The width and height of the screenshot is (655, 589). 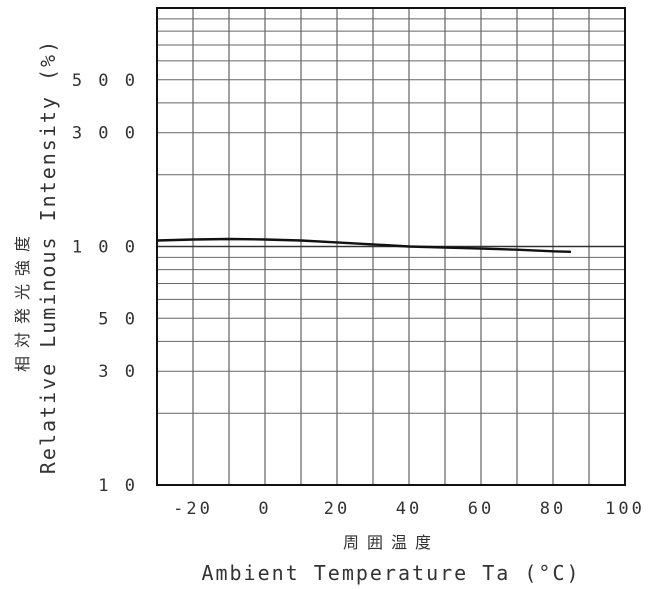 What do you see at coordinates (625, 509) in the screenshot?
I see `x-tick-label: 100` at bounding box center [625, 509].